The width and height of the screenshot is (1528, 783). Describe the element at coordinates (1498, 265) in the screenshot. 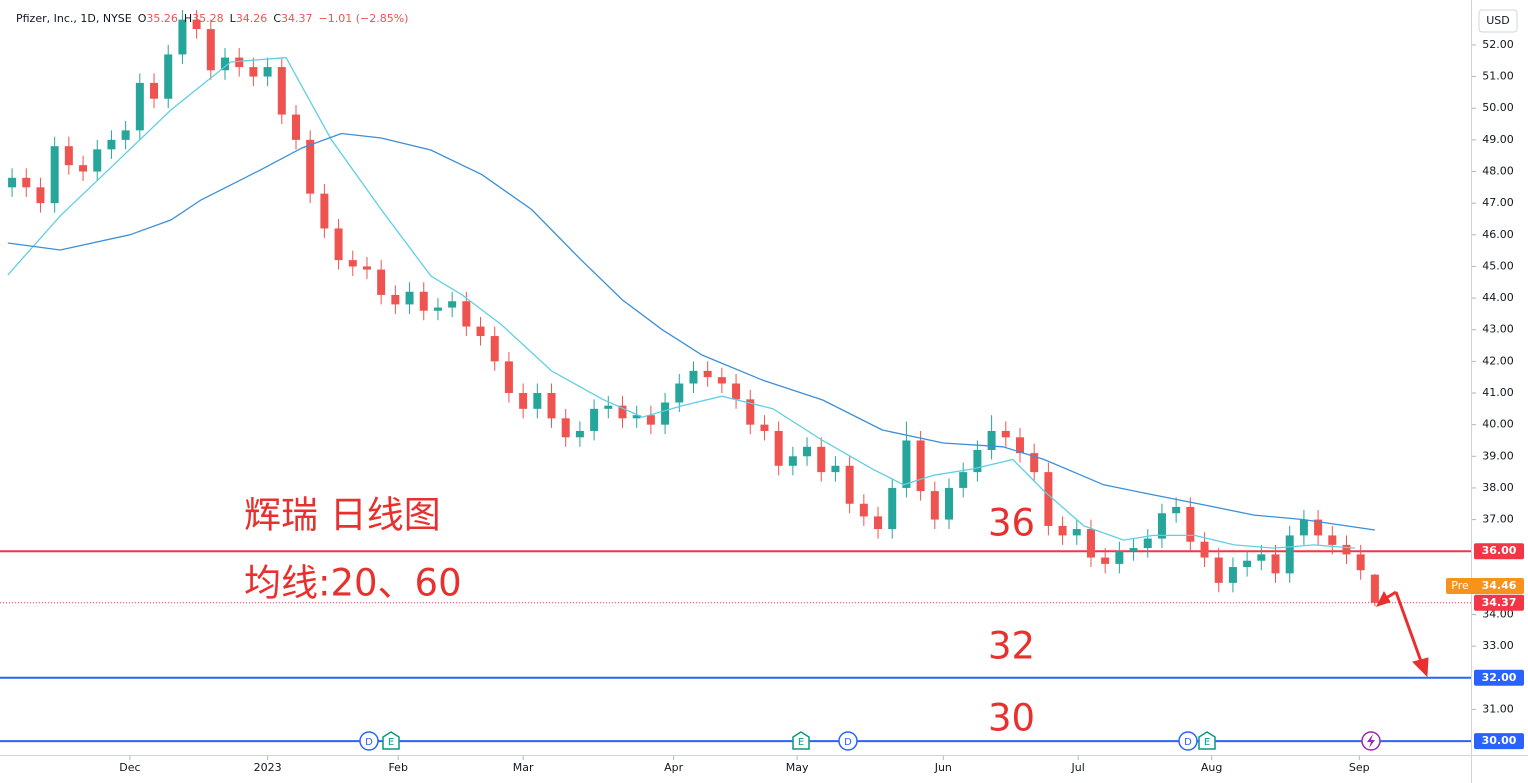

I see `y-tick-label: 45.00` at that location.